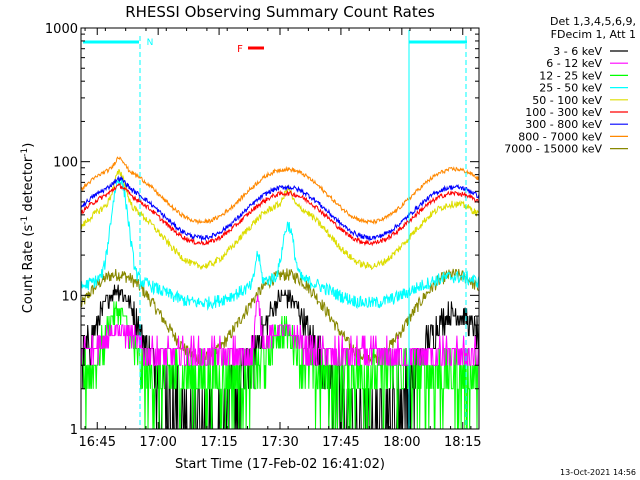  Describe the element at coordinates (401, 442) in the screenshot. I see `x-tick-label-5: 18:00` at that location.